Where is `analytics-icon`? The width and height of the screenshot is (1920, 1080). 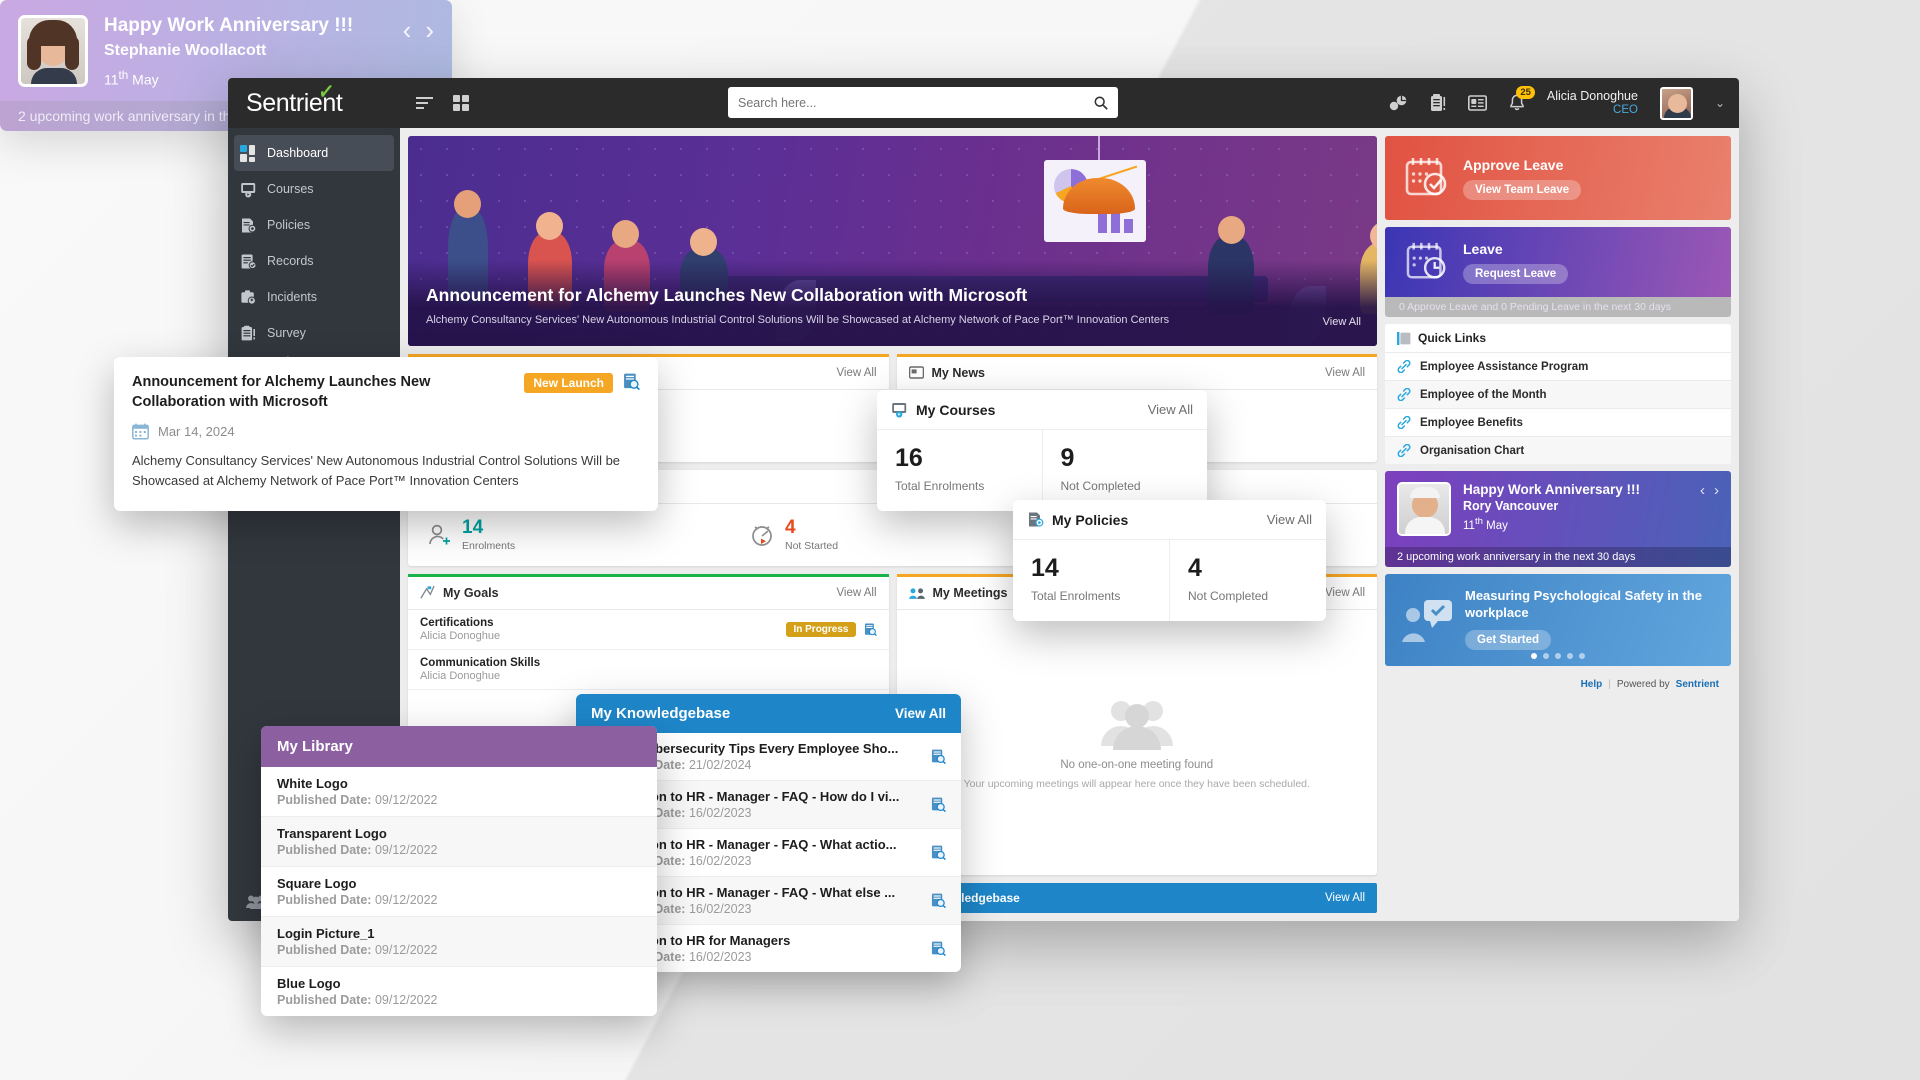 analytics-icon is located at coordinates (1398, 103).